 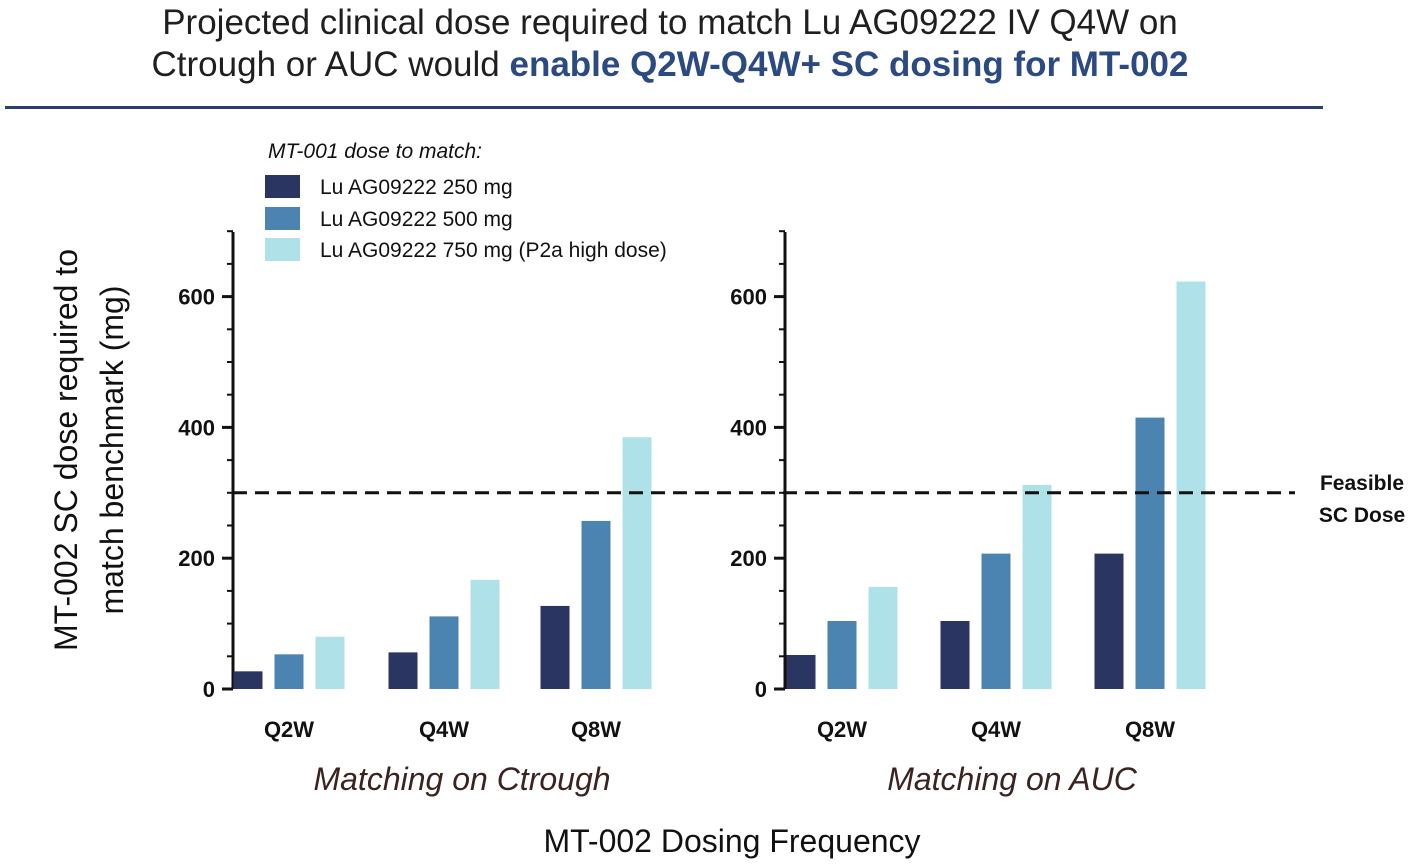 What do you see at coordinates (1012, 779) in the screenshot?
I see `panel-subtitle: Matching on AUC` at bounding box center [1012, 779].